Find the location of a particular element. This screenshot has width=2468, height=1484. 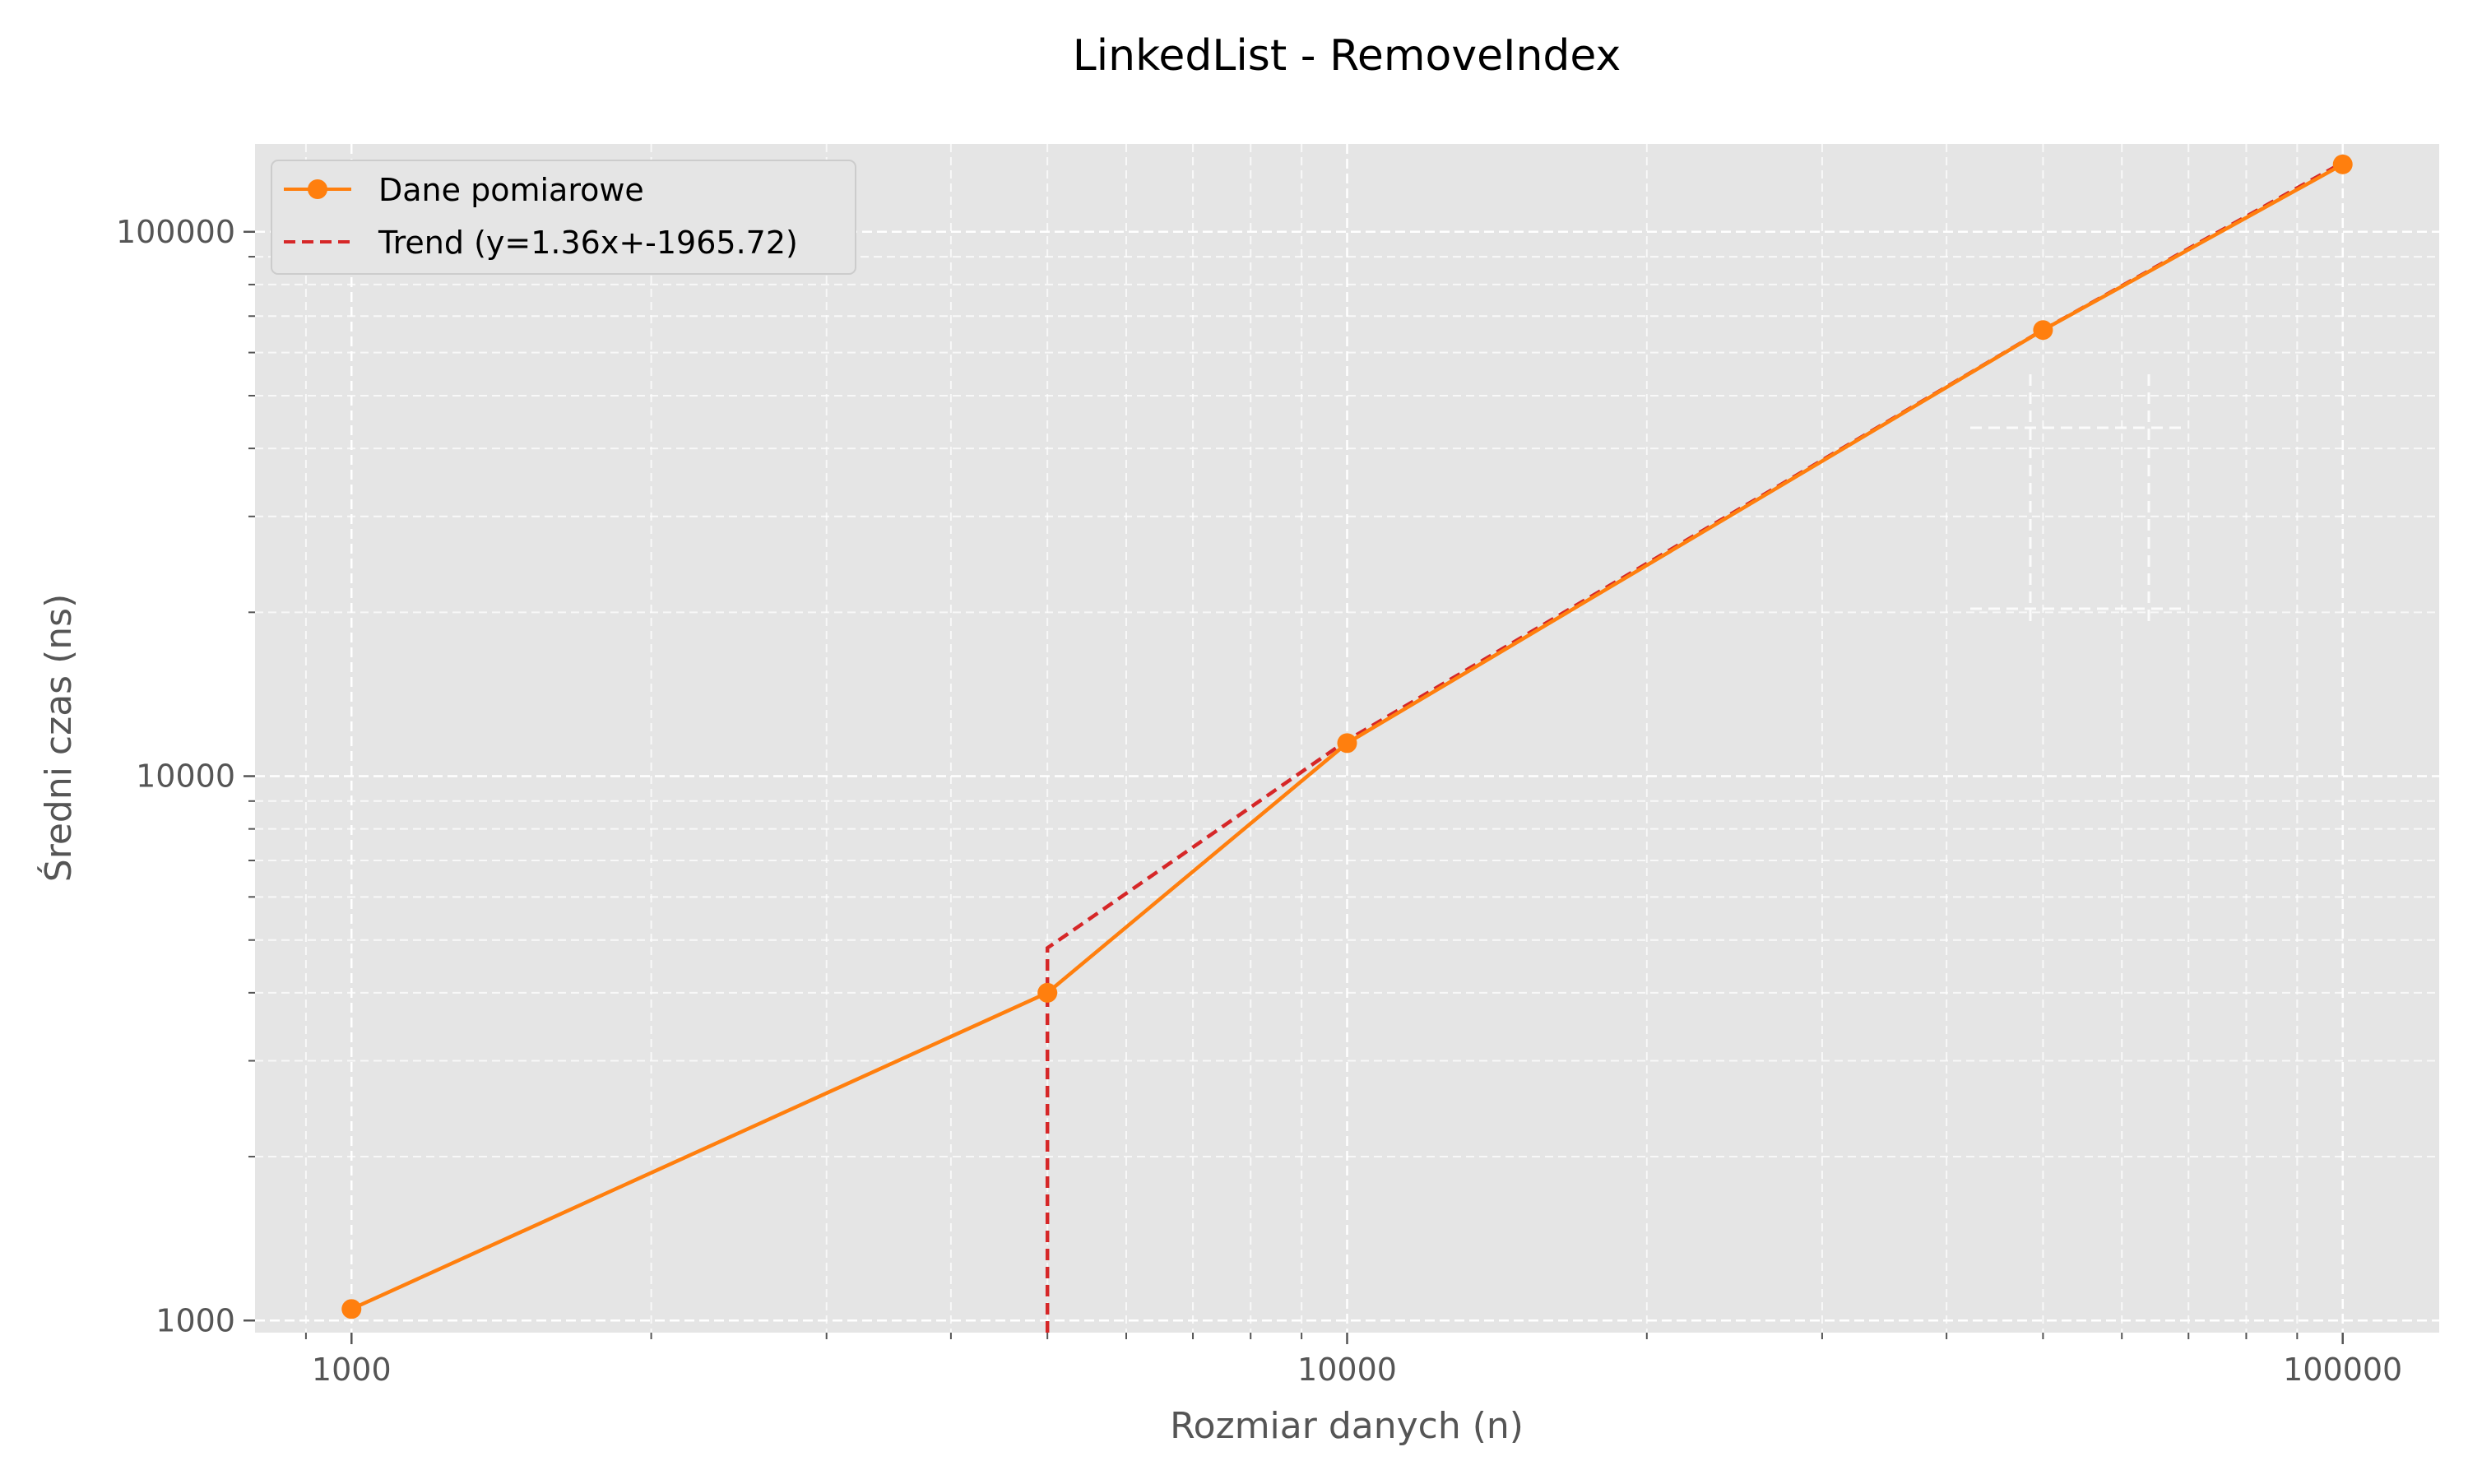

x-tick-label: 1000 is located at coordinates (352, 1370).